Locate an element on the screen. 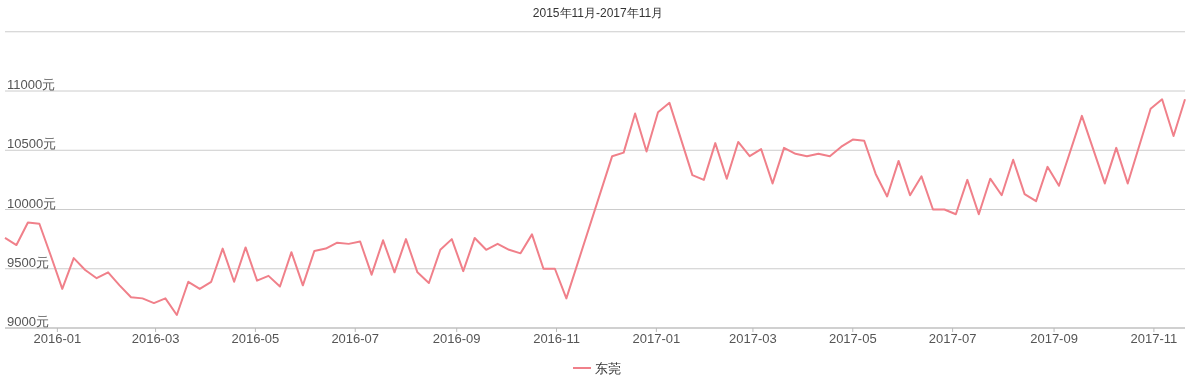 Image resolution: width=1196 pixels, height=385 pixels. x-tick-label: 2017-07 is located at coordinates (952, 338).